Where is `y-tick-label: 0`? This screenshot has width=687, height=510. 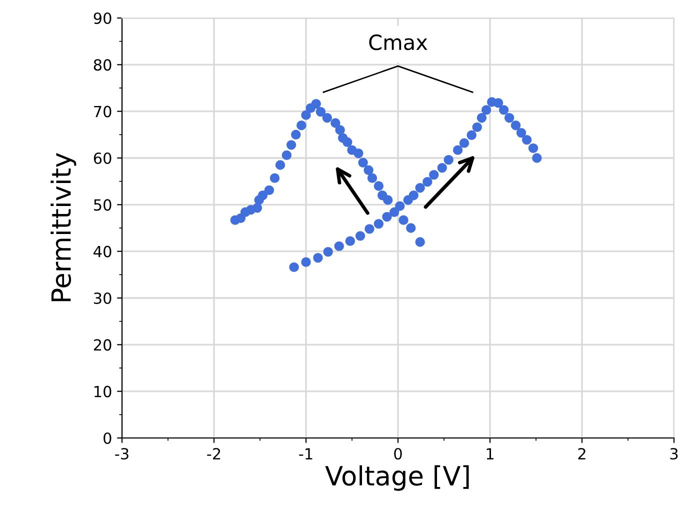
y-tick-label: 0 is located at coordinates (108, 438).